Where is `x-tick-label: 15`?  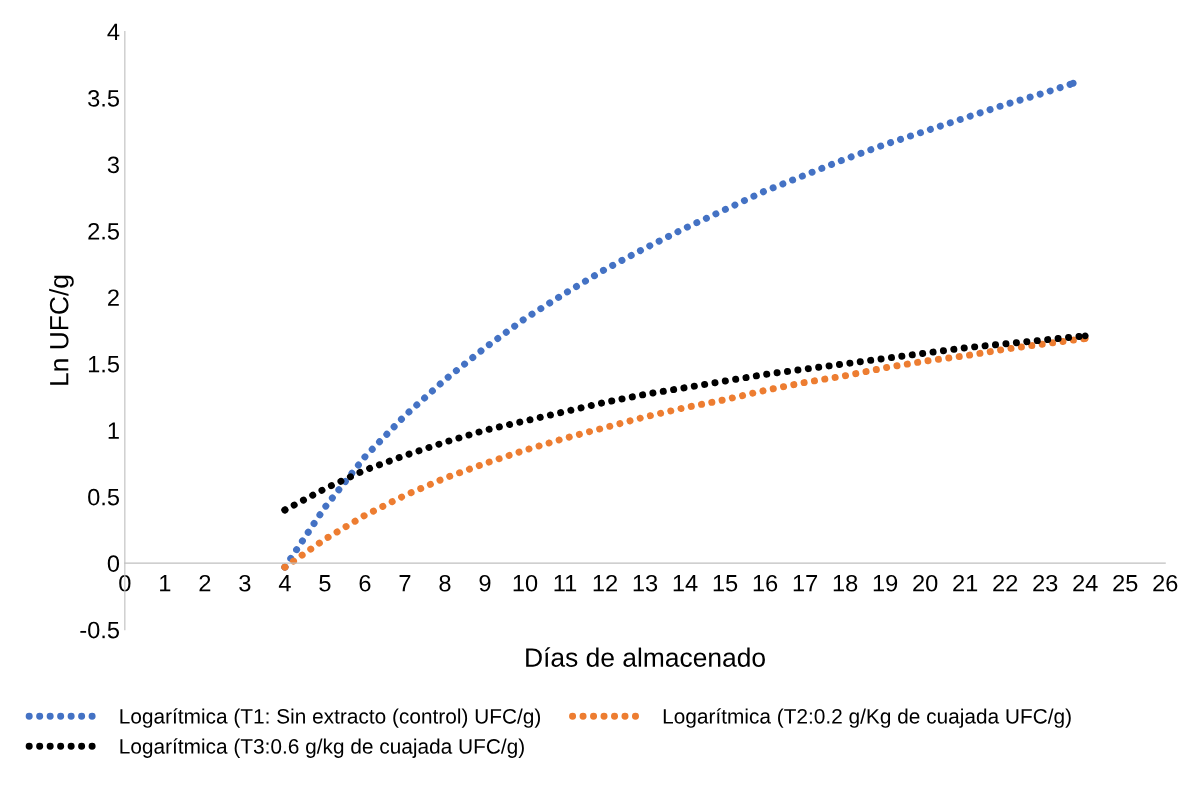
x-tick-label: 15 is located at coordinates (725, 583).